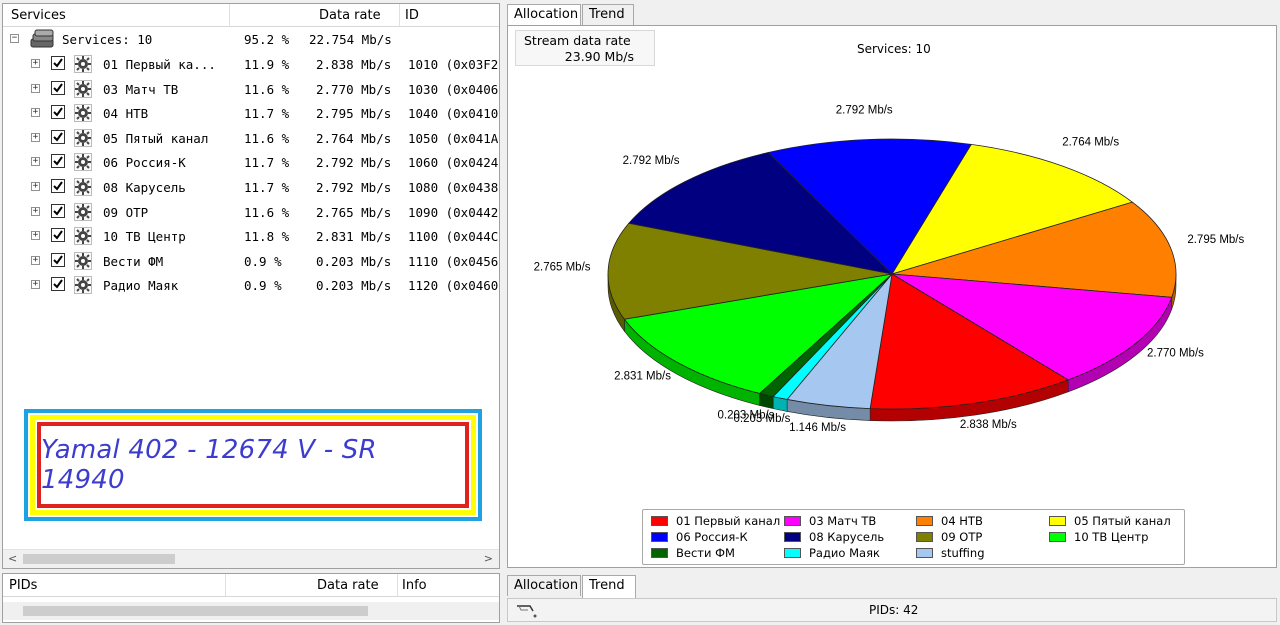 The width and height of the screenshot is (1280, 625). Describe the element at coordinates (251, 163) in the screenshot. I see `service-row: +06 Россия-К 11.7 % 2.792 Mb/s 1060 (0x0424` at that location.